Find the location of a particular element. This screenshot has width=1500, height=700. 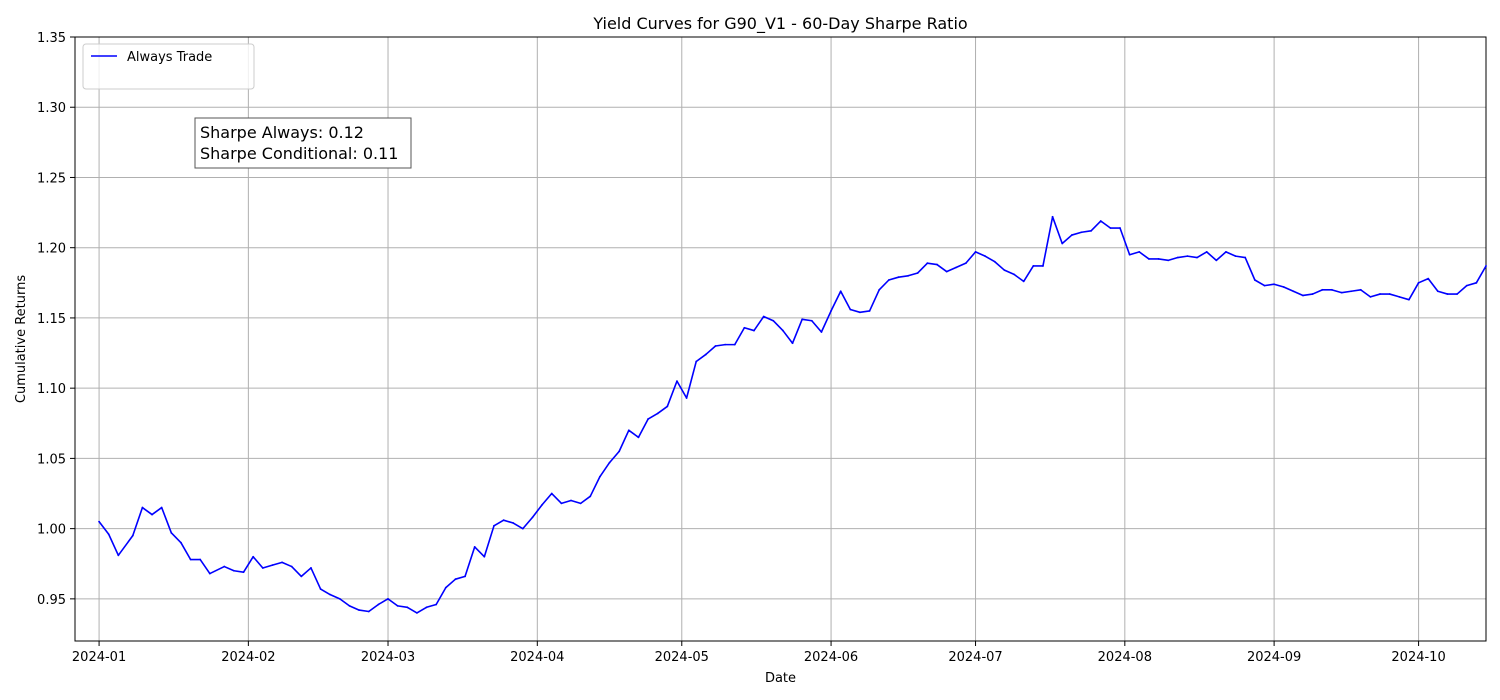

y-tick-label: 1.05 is located at coordinates (51, 459).